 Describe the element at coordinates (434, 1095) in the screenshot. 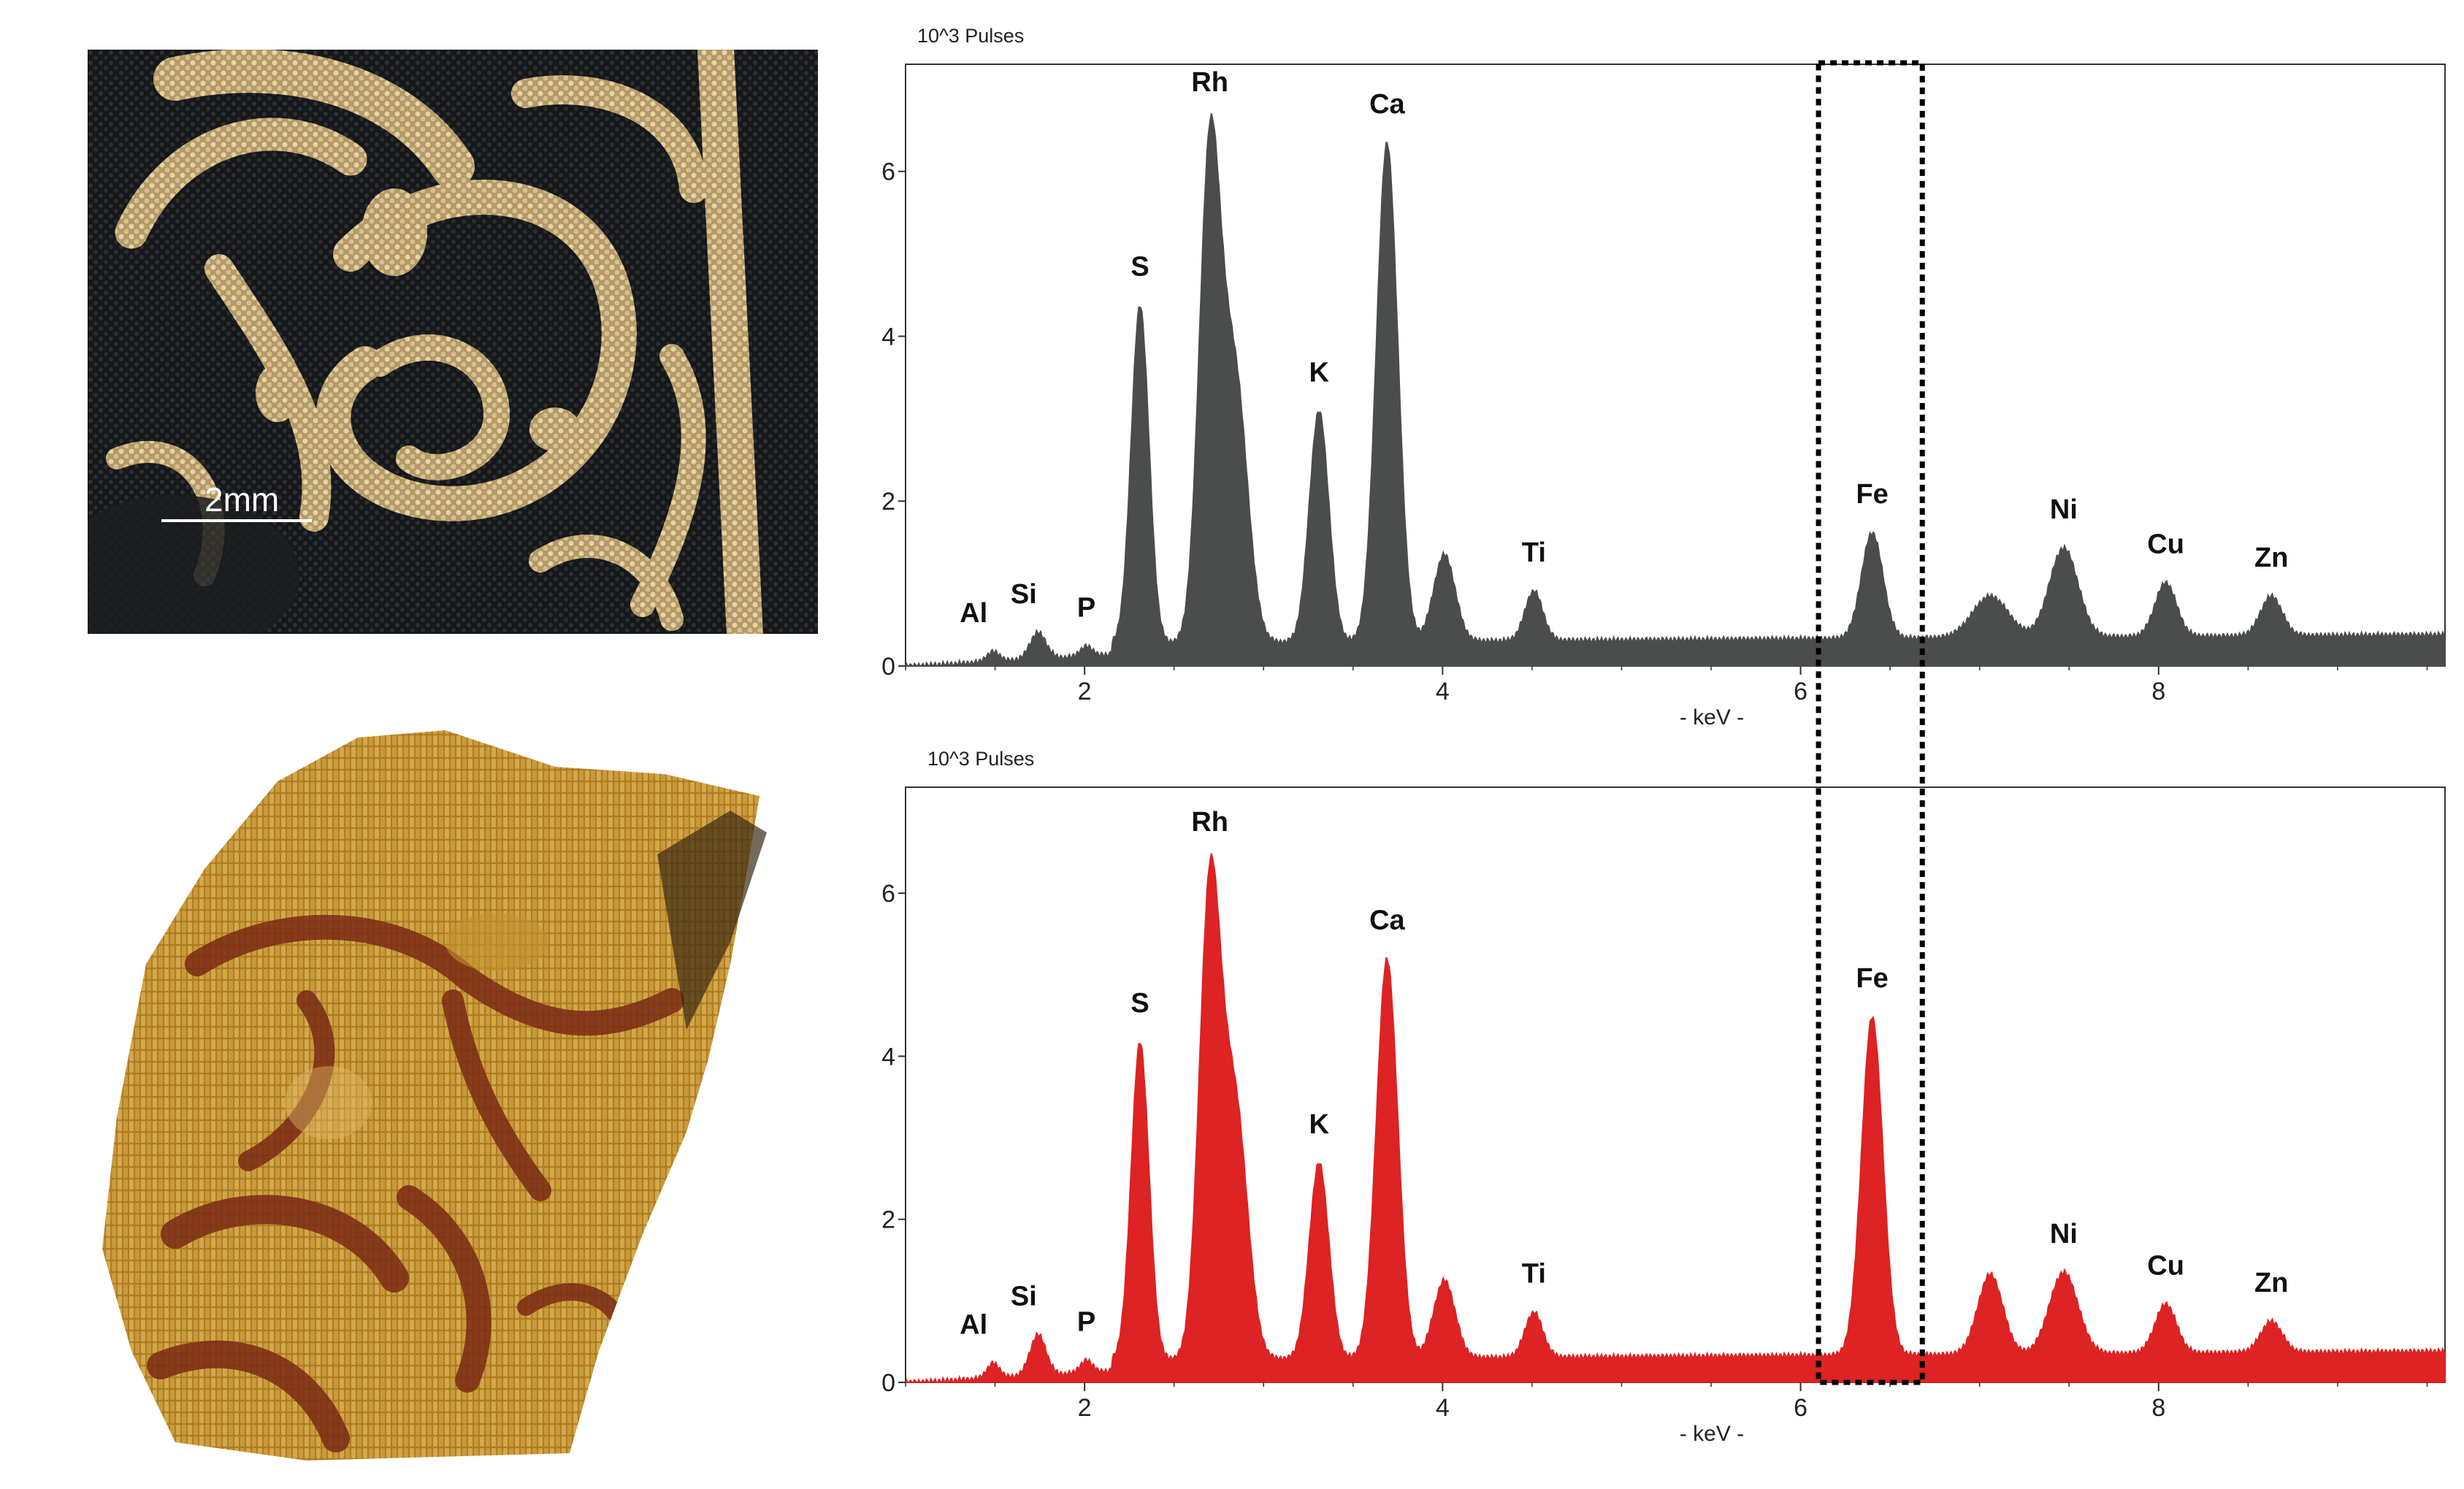

I see `textile-photo-fragment-image` at that location.